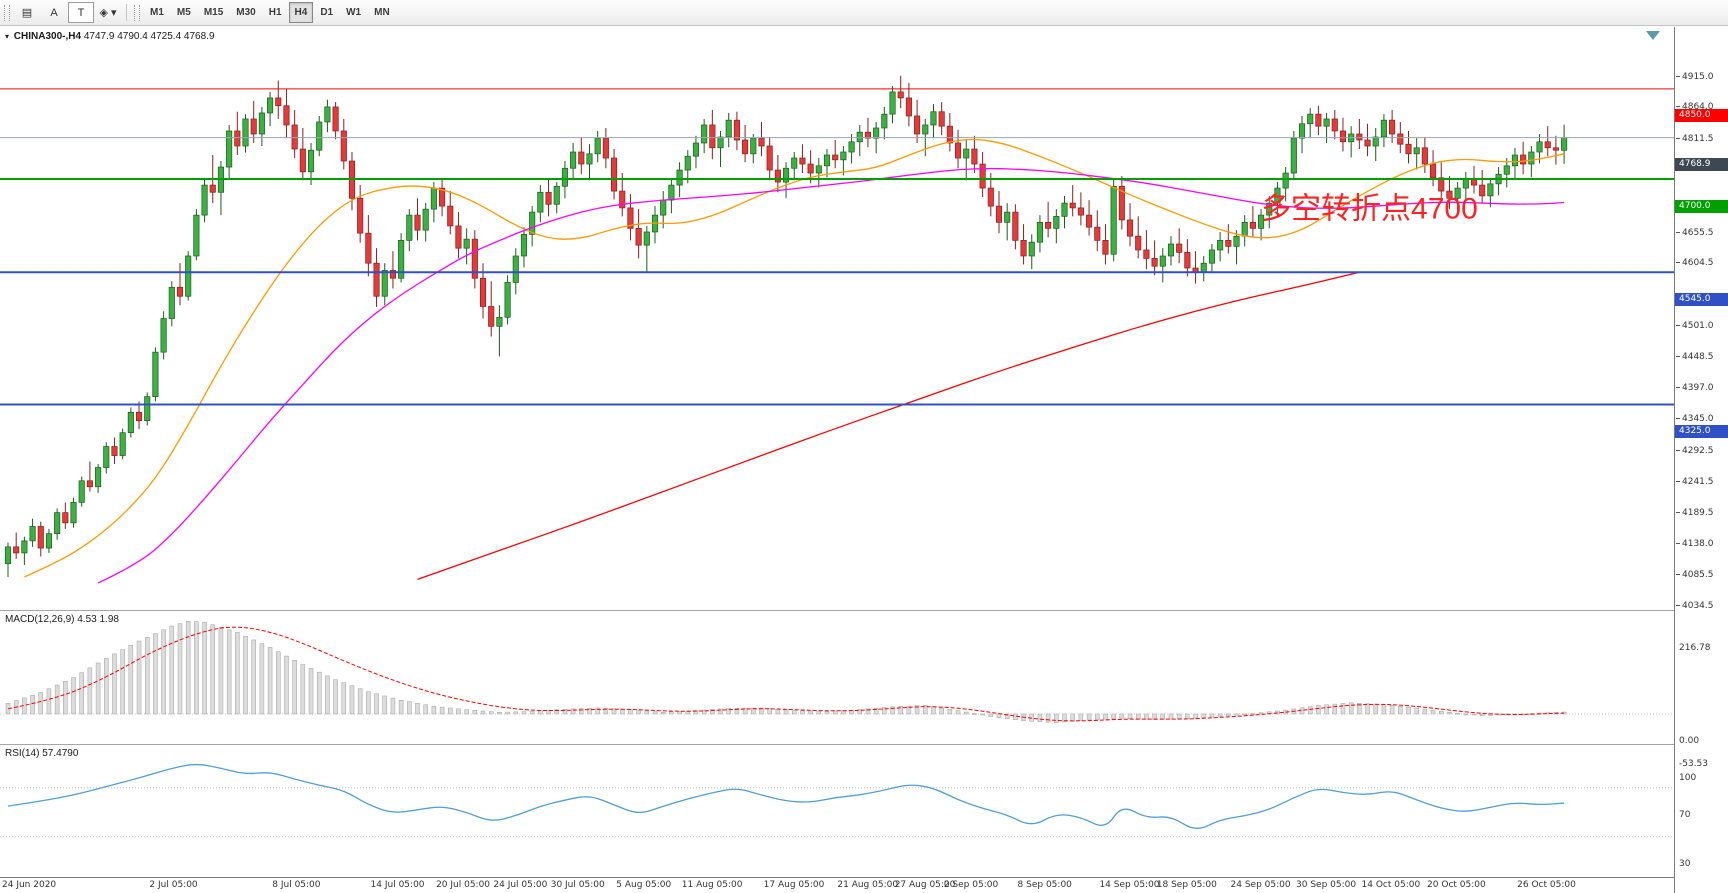  I want to click on price-axis-tick: 4604.5, so click(1695, 263).